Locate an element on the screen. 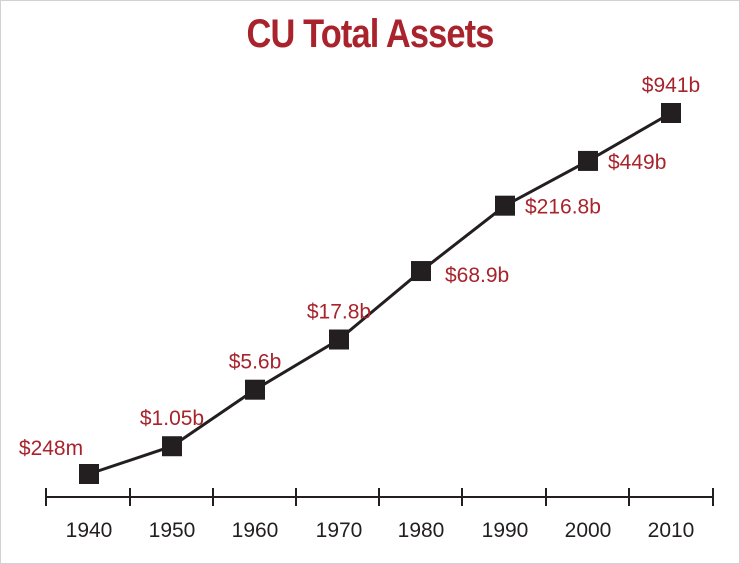  x-tick-label: 1980 is located at coordinates (421, 530).